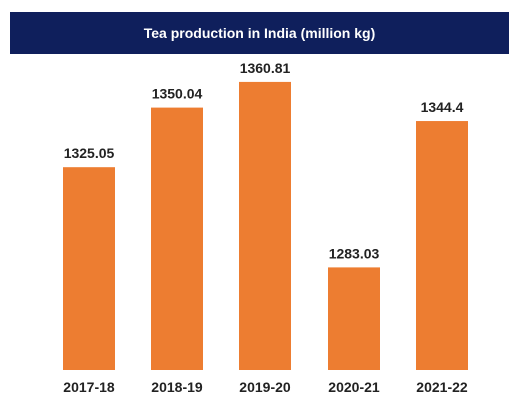 The height and width of the screenshot is (400, 513). Describe the element at coordinates (259, 33) in the screenshot. I see `chart-title: Tea production in India (million kg)` at that location.